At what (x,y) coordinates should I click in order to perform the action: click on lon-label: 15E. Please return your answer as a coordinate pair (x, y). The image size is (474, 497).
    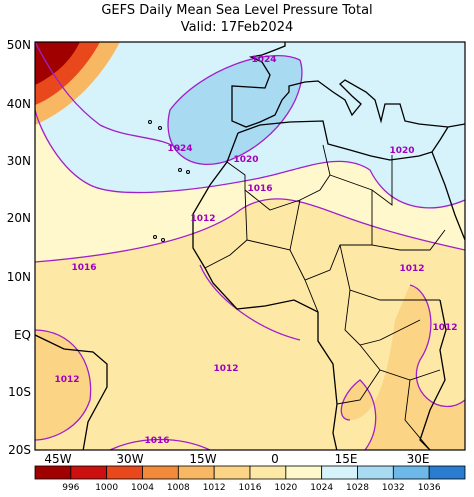
    Looking at the image, I should click on (346, 459).